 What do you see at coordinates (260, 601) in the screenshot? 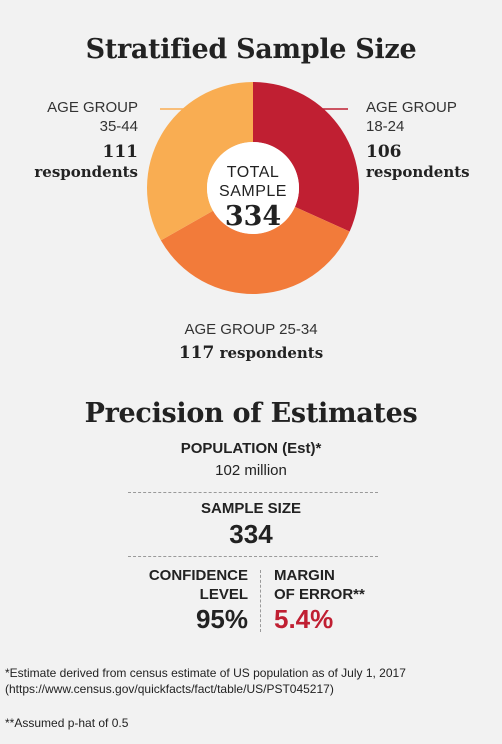
I see `divider-vertical` at bounding box center [260, 601].